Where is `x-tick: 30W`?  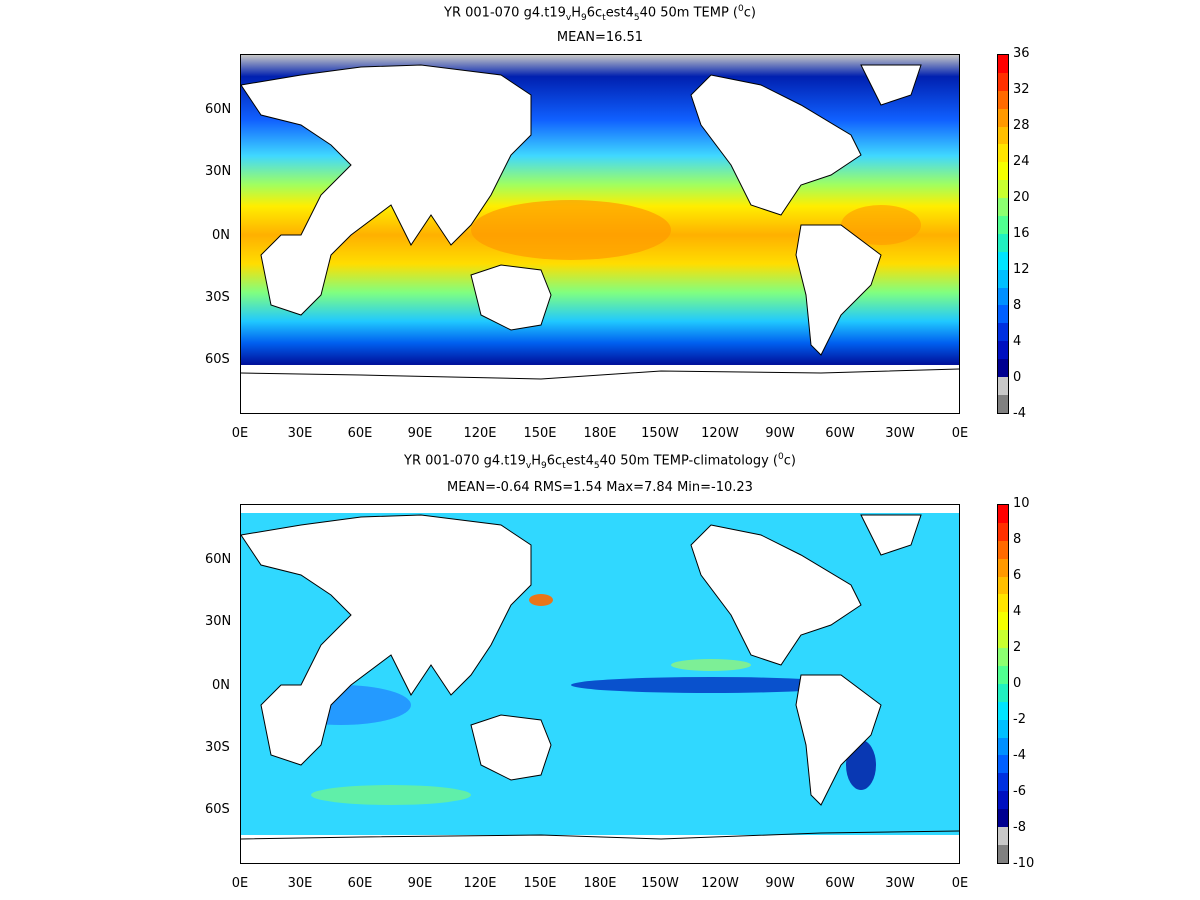 x-tick: 30W is located at coordinates (900, 433).